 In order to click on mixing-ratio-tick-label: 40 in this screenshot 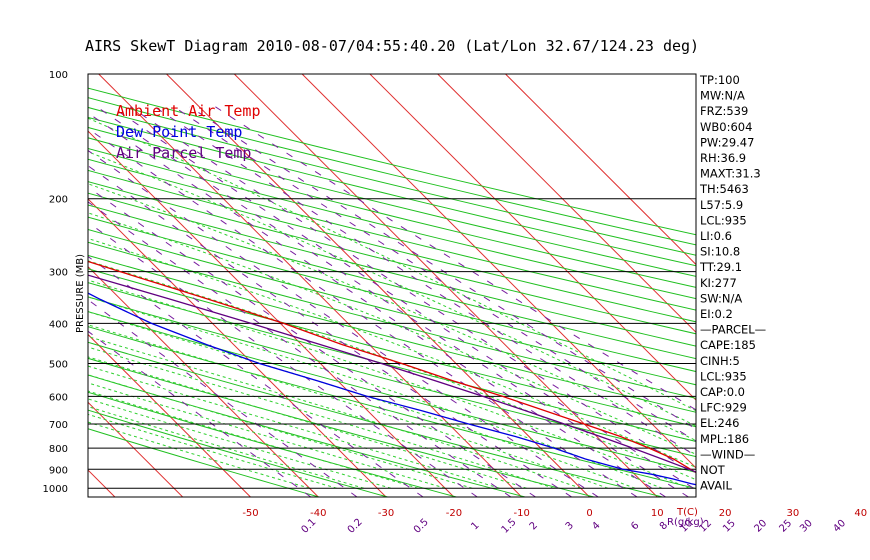, I will do `click(839, 526)`.